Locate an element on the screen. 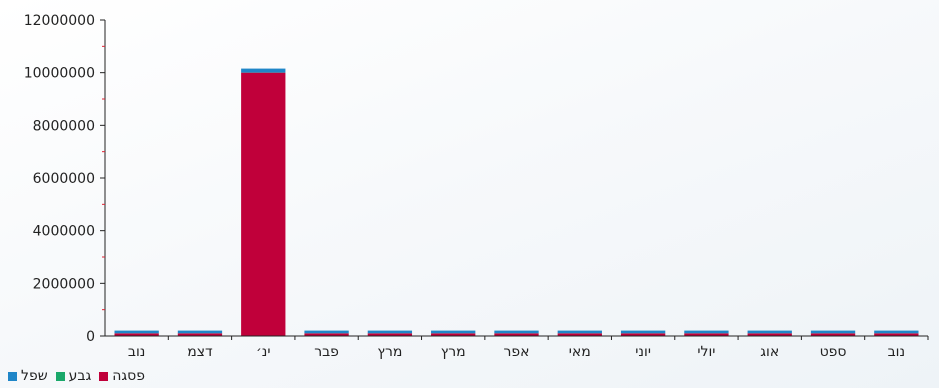 The height and width of the screenshot is (388, 939). legend-label: גבע is located at coordinates (80, 376).